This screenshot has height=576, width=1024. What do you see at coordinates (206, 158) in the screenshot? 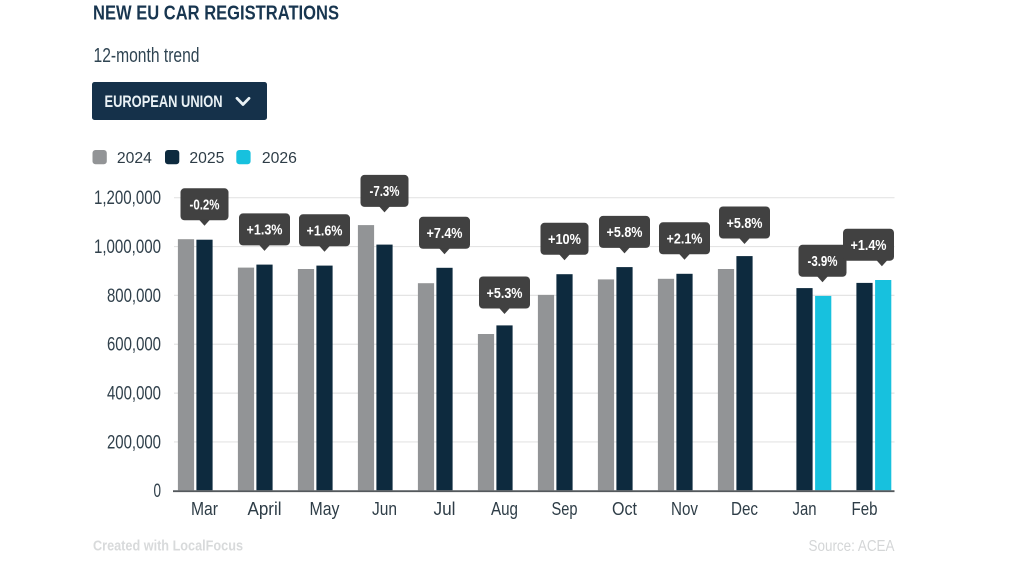
I see `svg-text: 2025` at bounding box center [206, 158].